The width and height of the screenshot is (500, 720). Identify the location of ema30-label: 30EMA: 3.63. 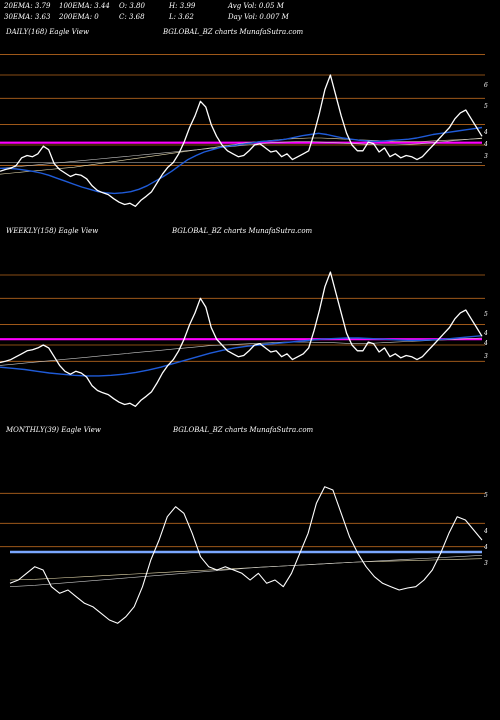
(27, 17).